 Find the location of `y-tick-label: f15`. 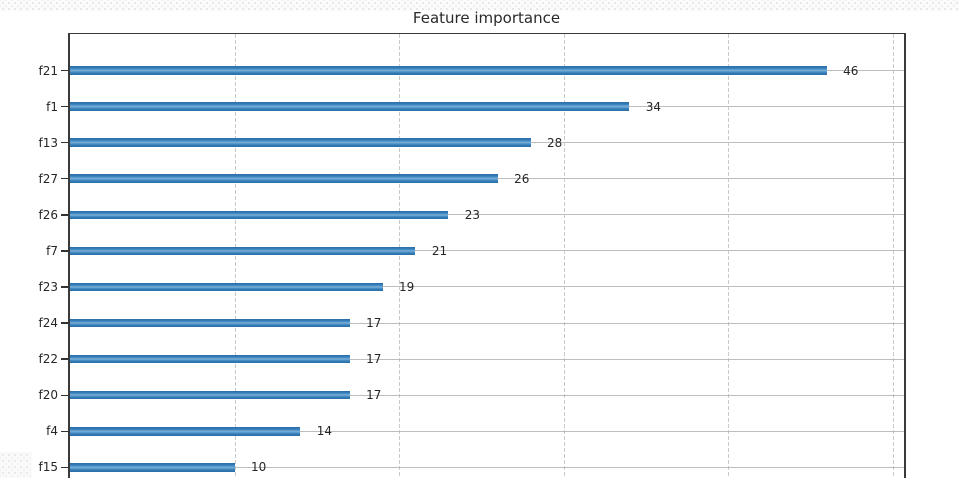

y-tick-label: f15 is located at coordinates (48, 467).